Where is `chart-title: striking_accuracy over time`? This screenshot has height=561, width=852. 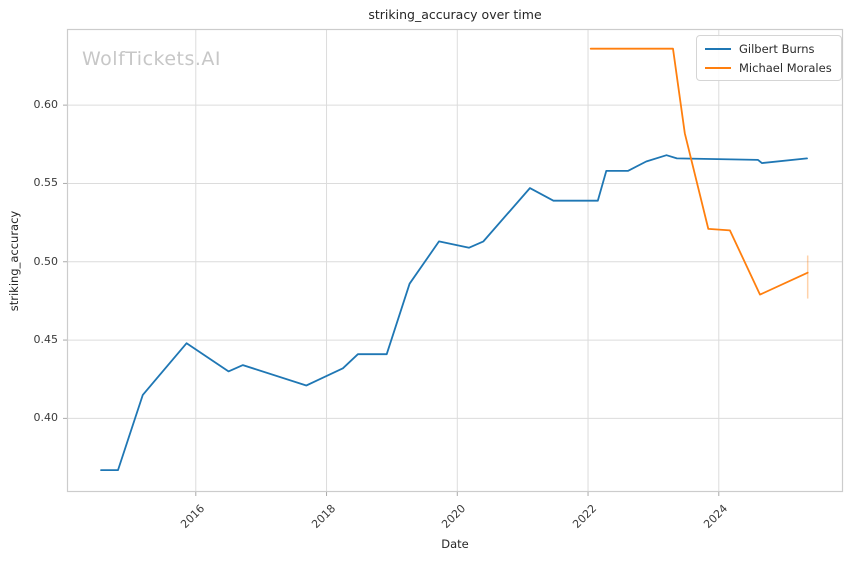 chart-title: striking_accuracy over time is located at coordinates (455, 14).